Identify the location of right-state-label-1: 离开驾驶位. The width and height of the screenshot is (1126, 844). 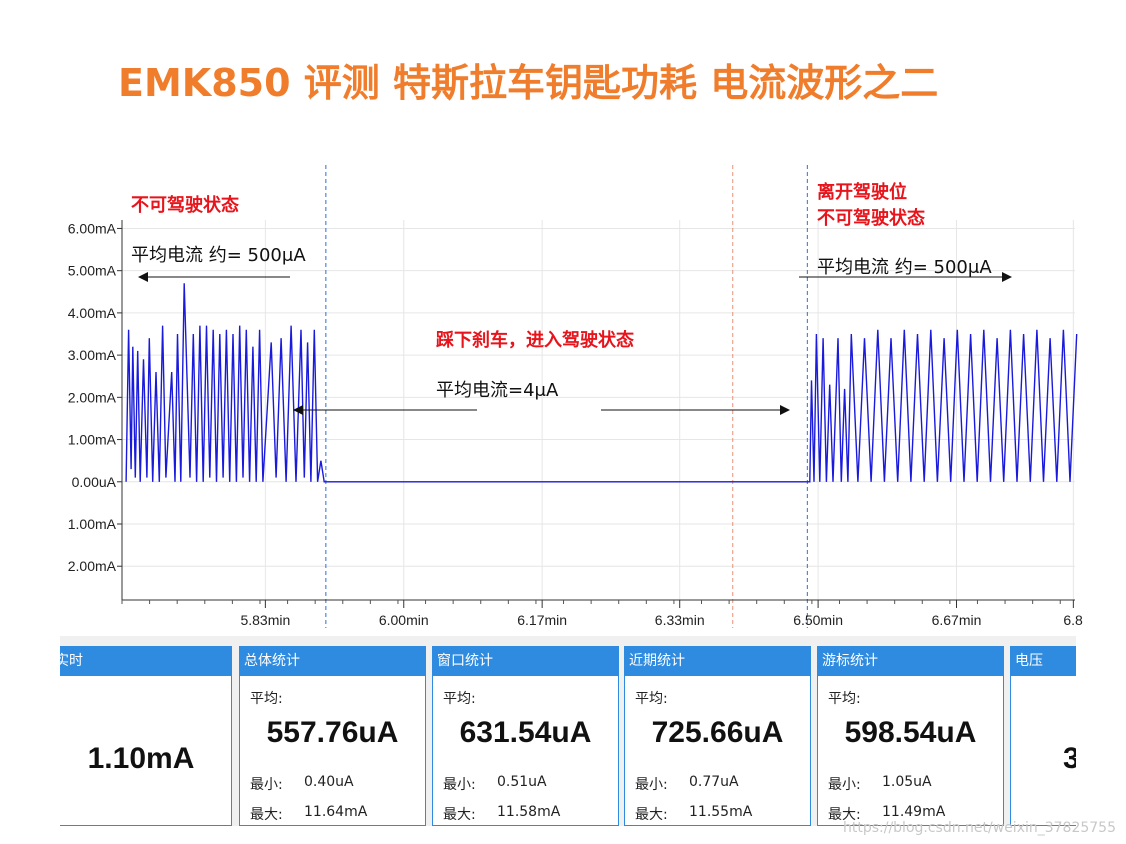
(862, 192).